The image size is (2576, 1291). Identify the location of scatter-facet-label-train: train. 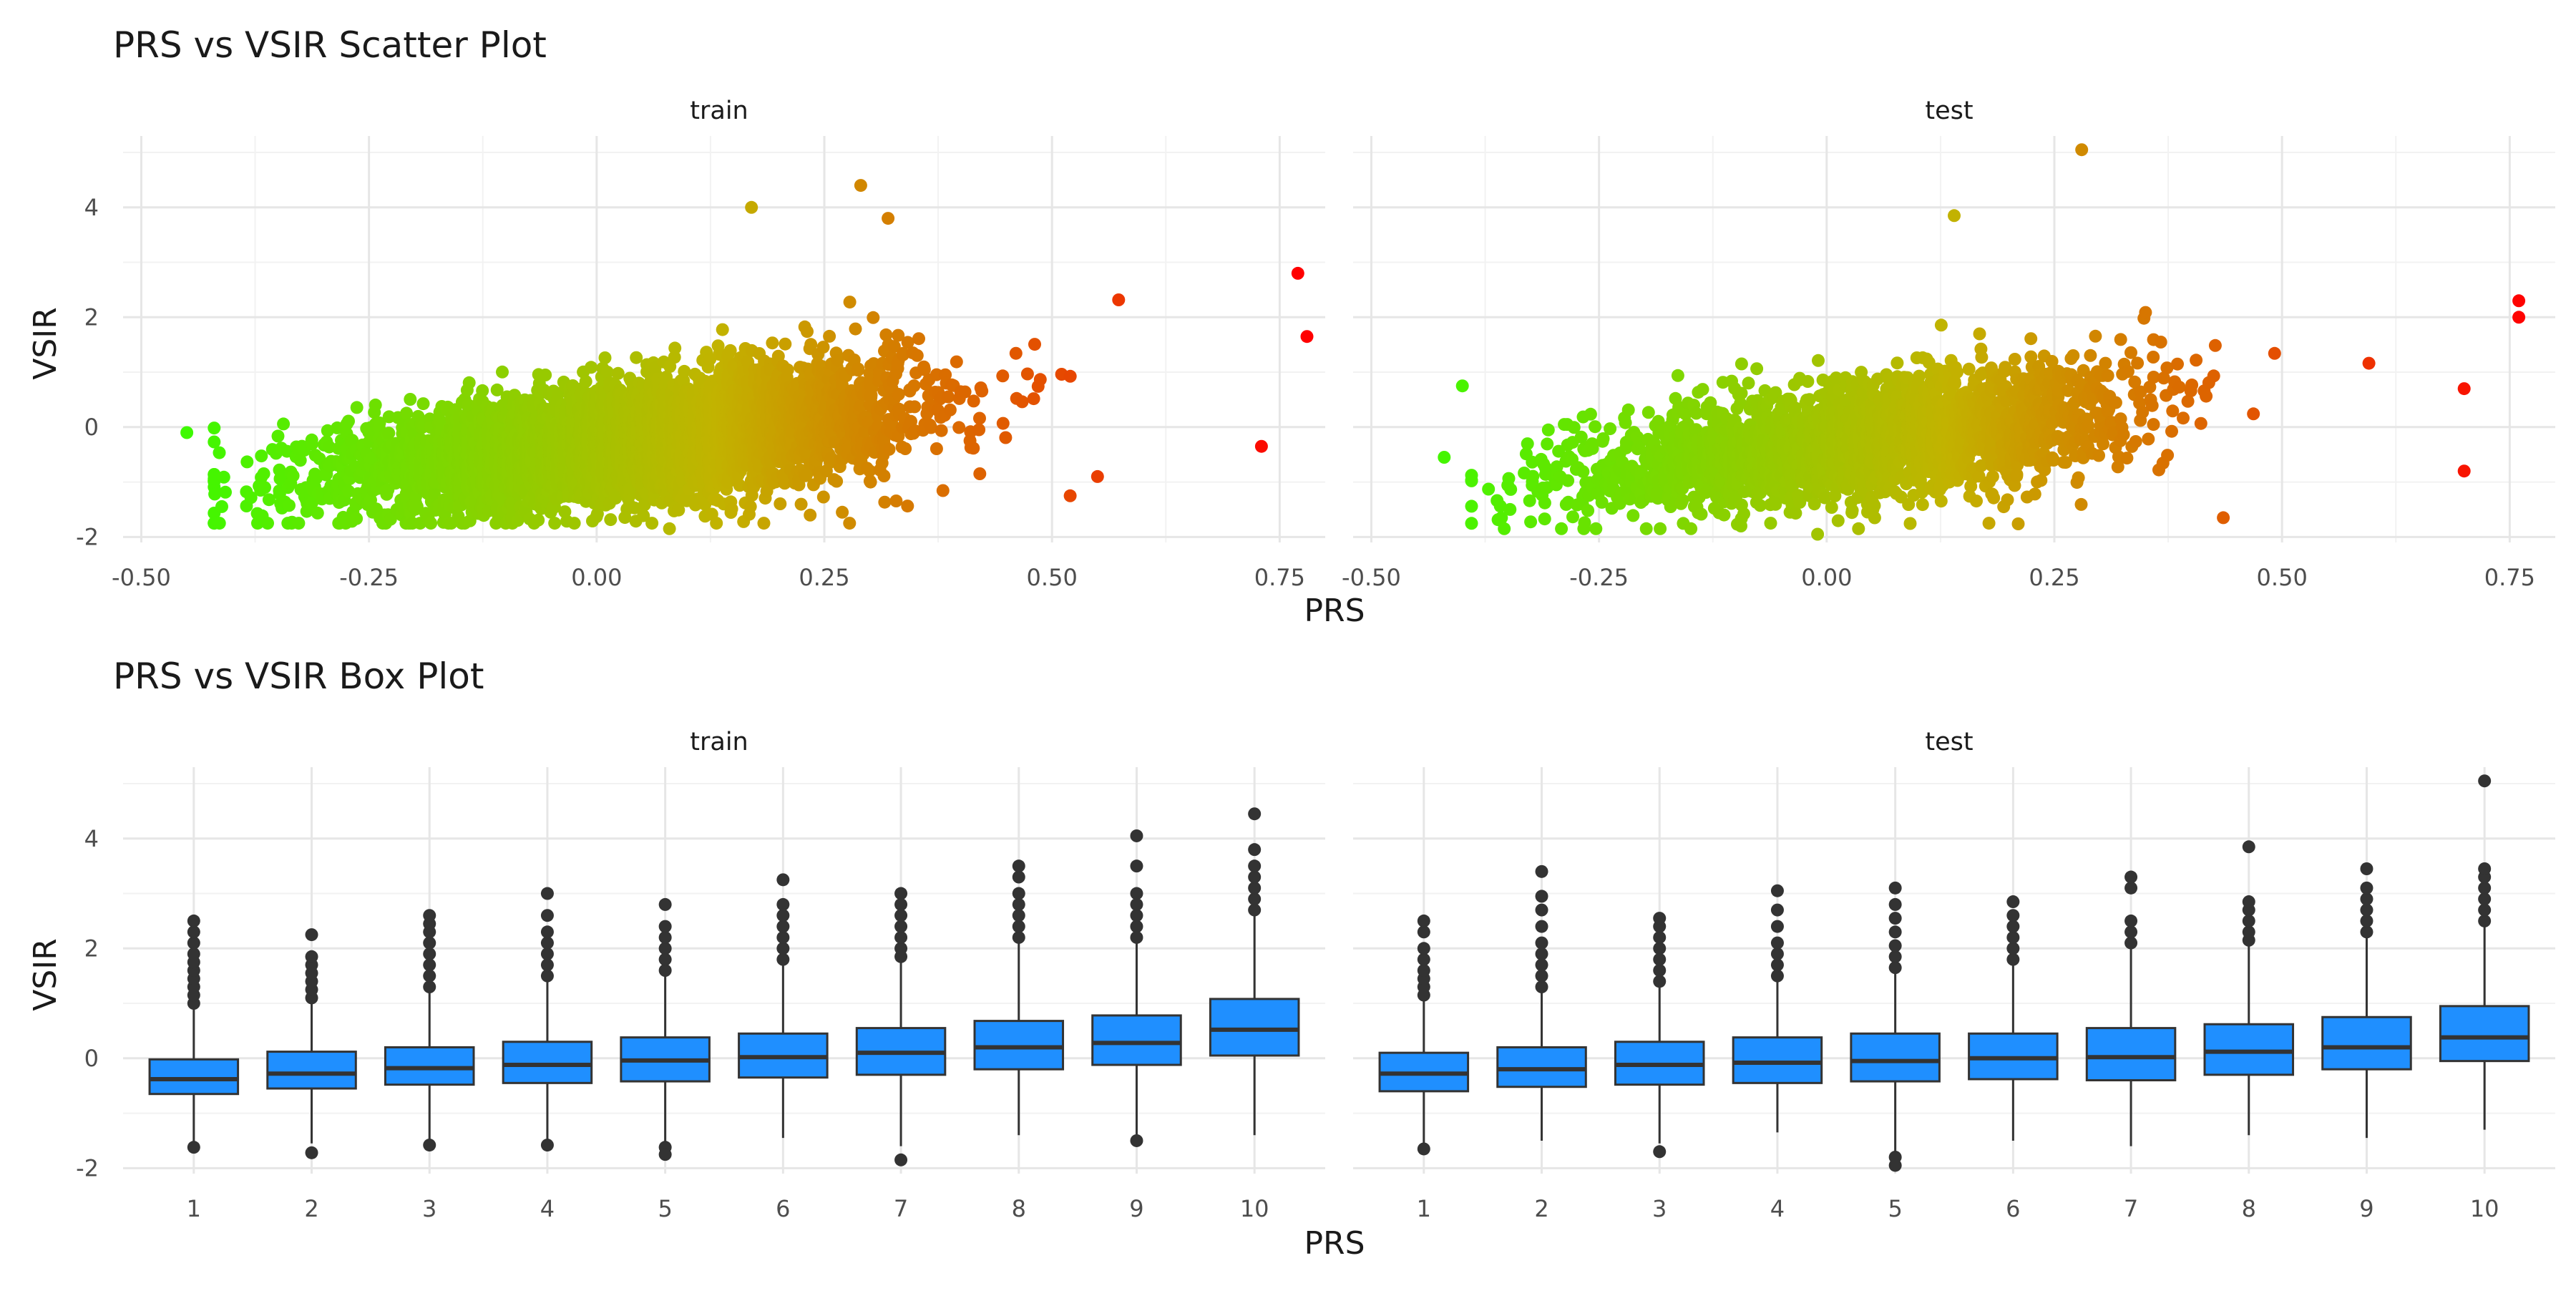
(719, 111).